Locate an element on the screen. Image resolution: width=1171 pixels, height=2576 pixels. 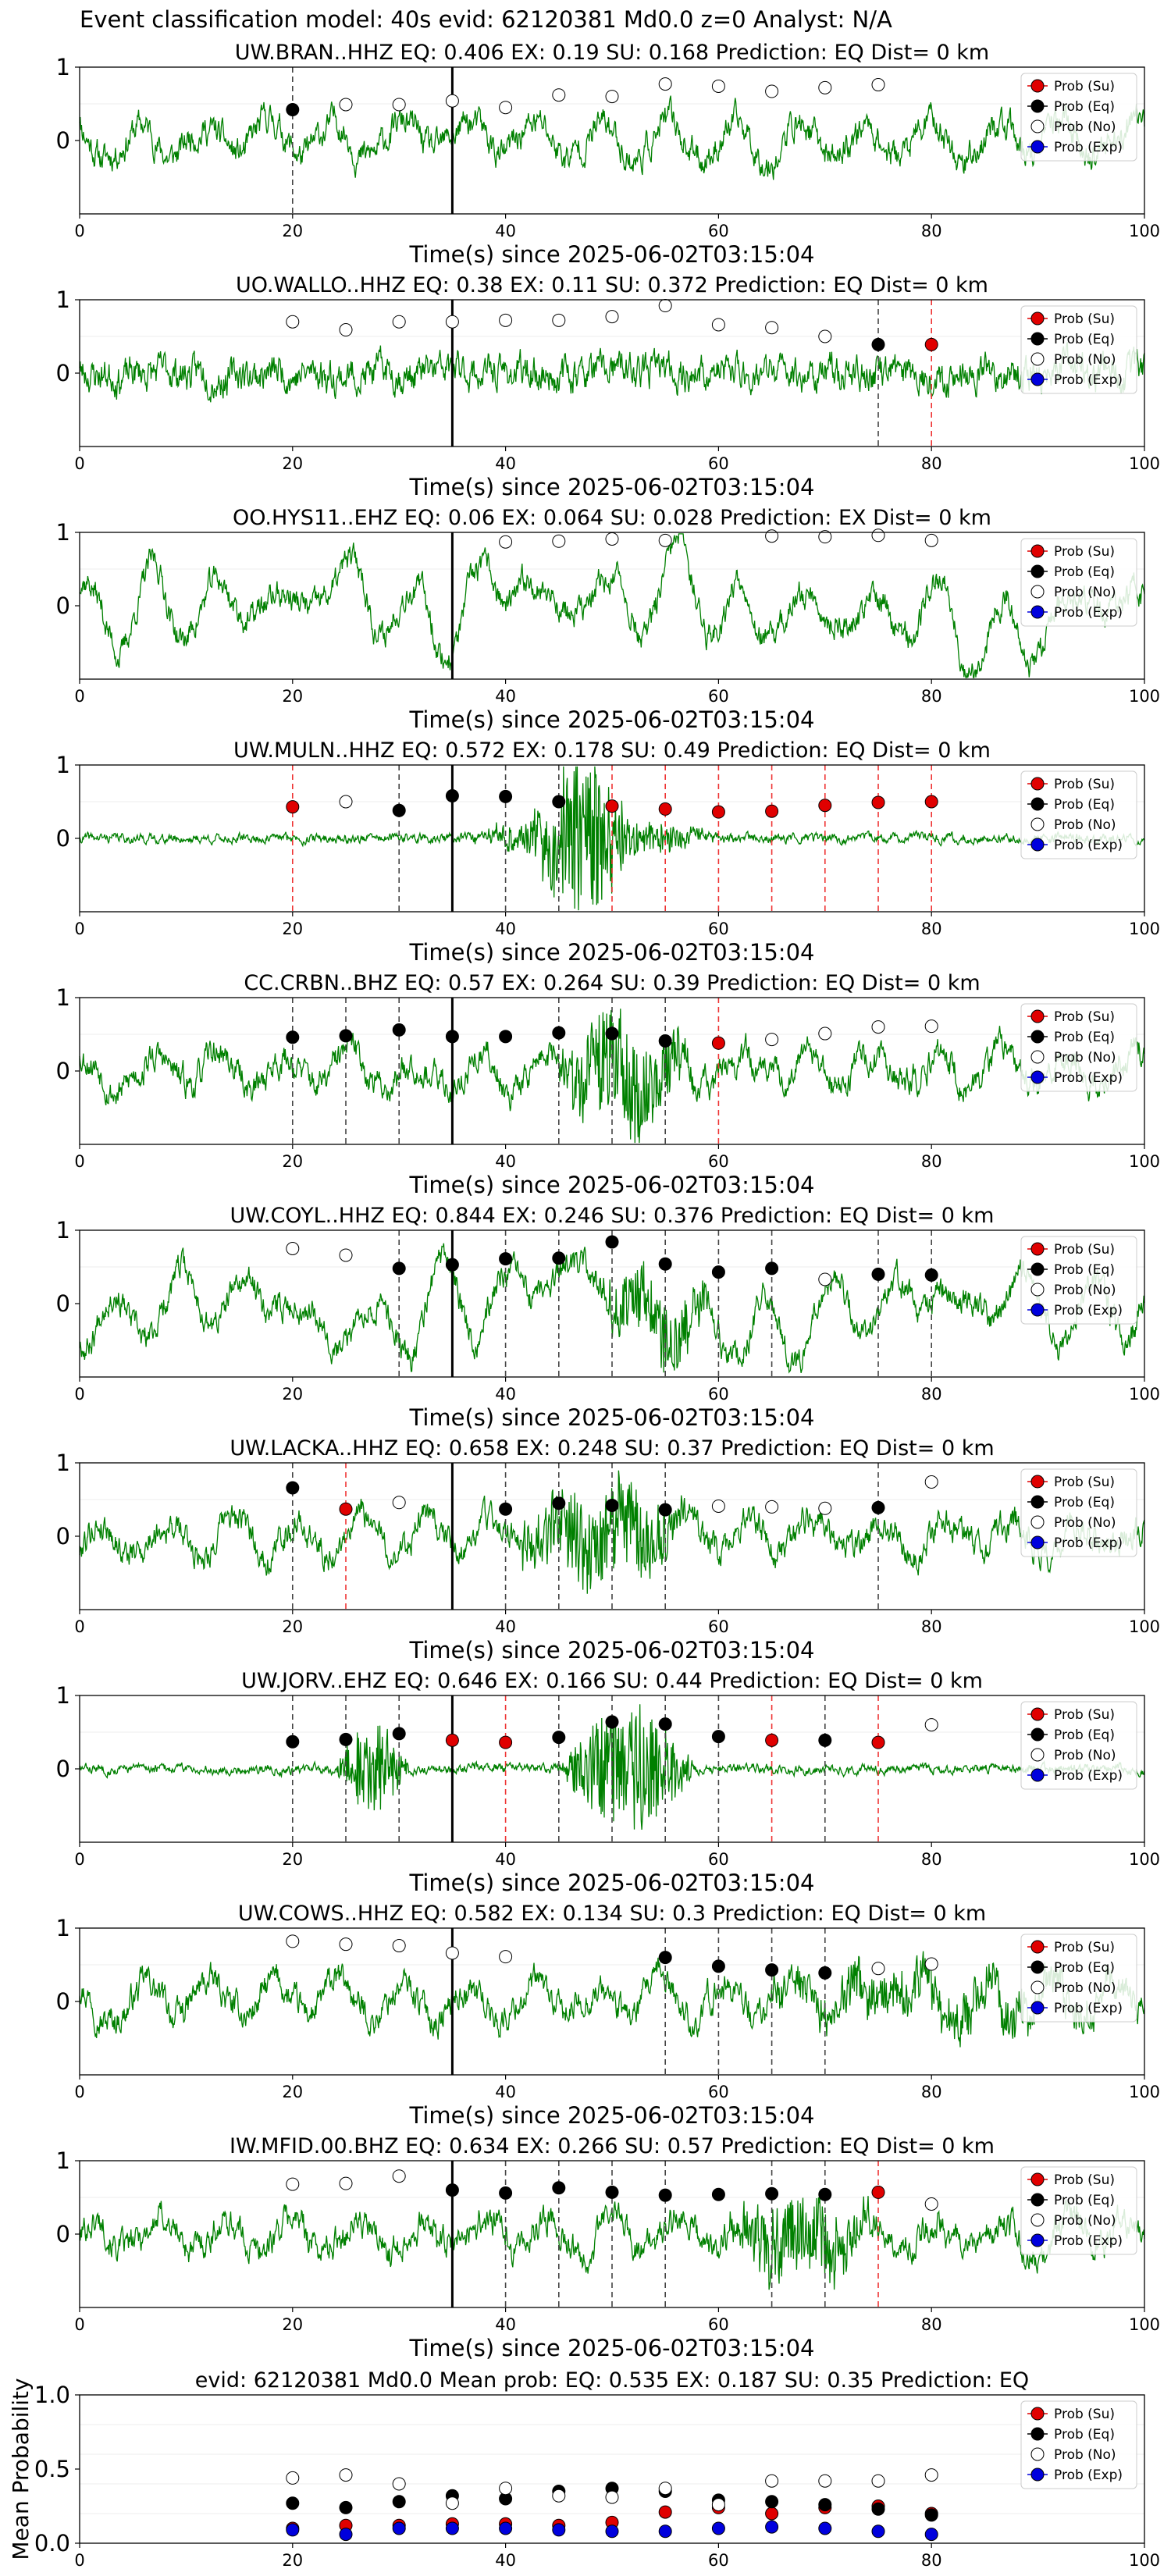
waveform-line is located at coordinates (612, 605).